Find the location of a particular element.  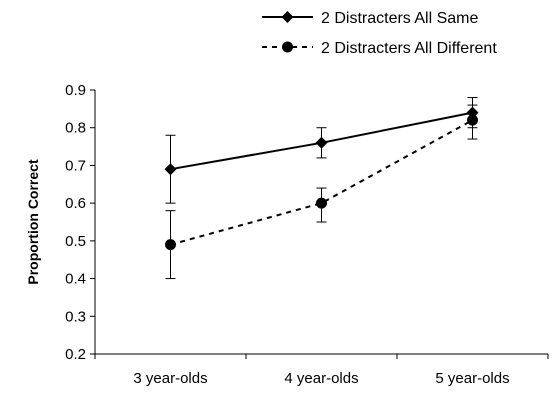

y-tick-label: 0.7 is located at coordinates (75, 165).